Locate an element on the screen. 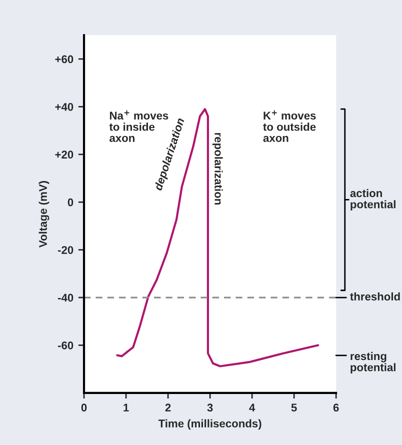 The image size is (402, 445). x-tick-label: 3 is located at coordinates (210, 408).